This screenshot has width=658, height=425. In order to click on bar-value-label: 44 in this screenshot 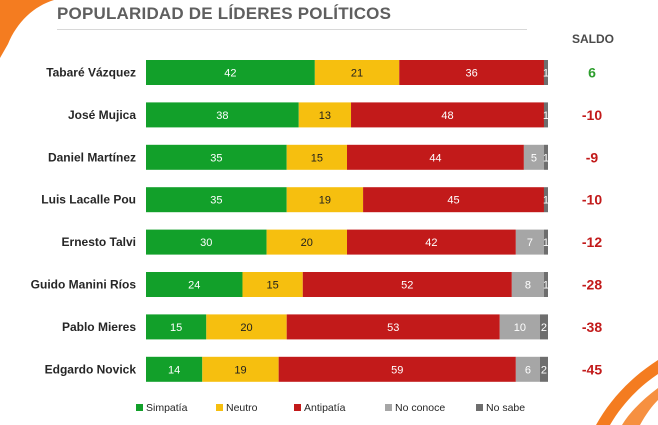, I will do `click(435, 158)`.